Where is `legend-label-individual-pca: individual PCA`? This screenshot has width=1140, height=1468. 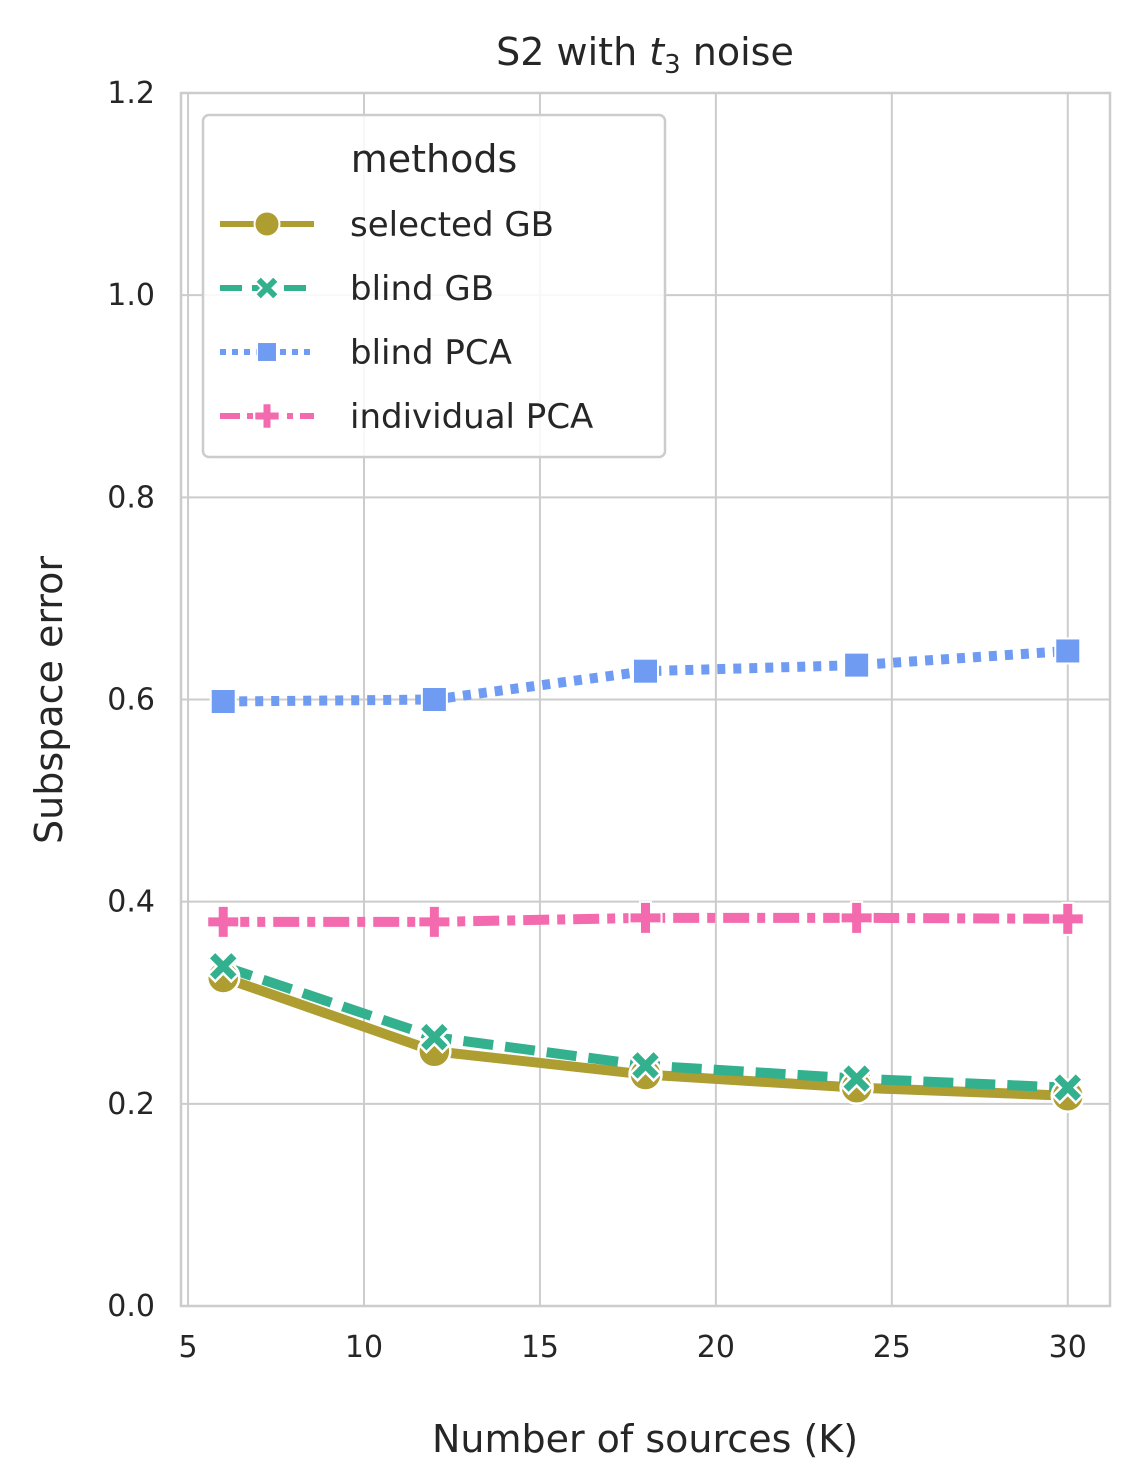
legend-label-individual-pca: individual PCA is located at coordinates (471, 417).